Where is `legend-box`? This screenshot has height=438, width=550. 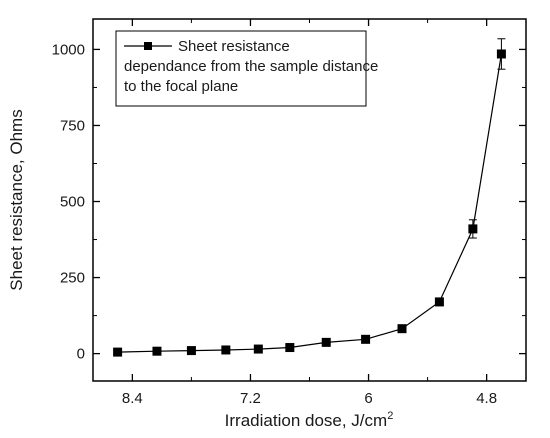
legend-box is located at coordinates (241, 68).